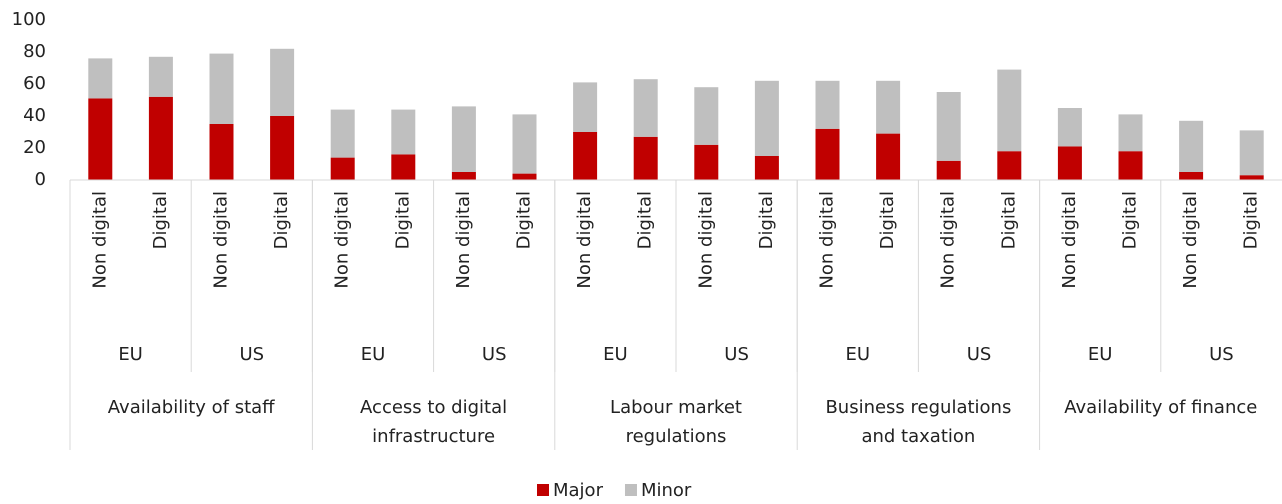 This screenshot has width=1282, height=504. I want to click on group-label: regulations, so click(676, 436).